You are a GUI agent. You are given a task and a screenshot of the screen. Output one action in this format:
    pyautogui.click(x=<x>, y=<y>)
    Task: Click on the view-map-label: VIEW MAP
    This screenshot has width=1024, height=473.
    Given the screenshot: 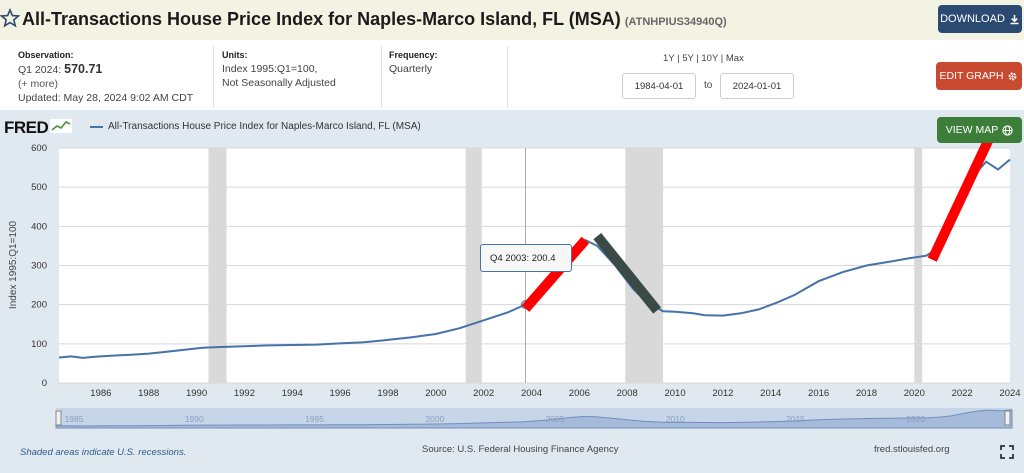 What is the action you would take?
    pyautogui.click(x=972, y=130)
    